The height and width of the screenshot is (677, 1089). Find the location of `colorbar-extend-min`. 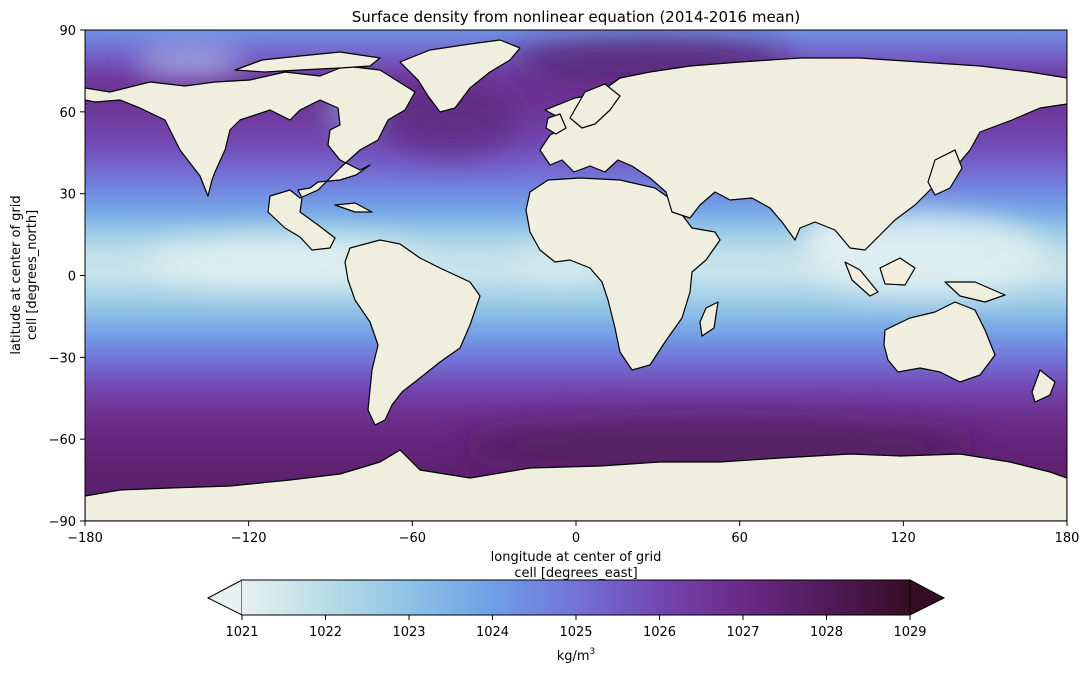

colorbar-extend-min is located at coordinates (224, 597).